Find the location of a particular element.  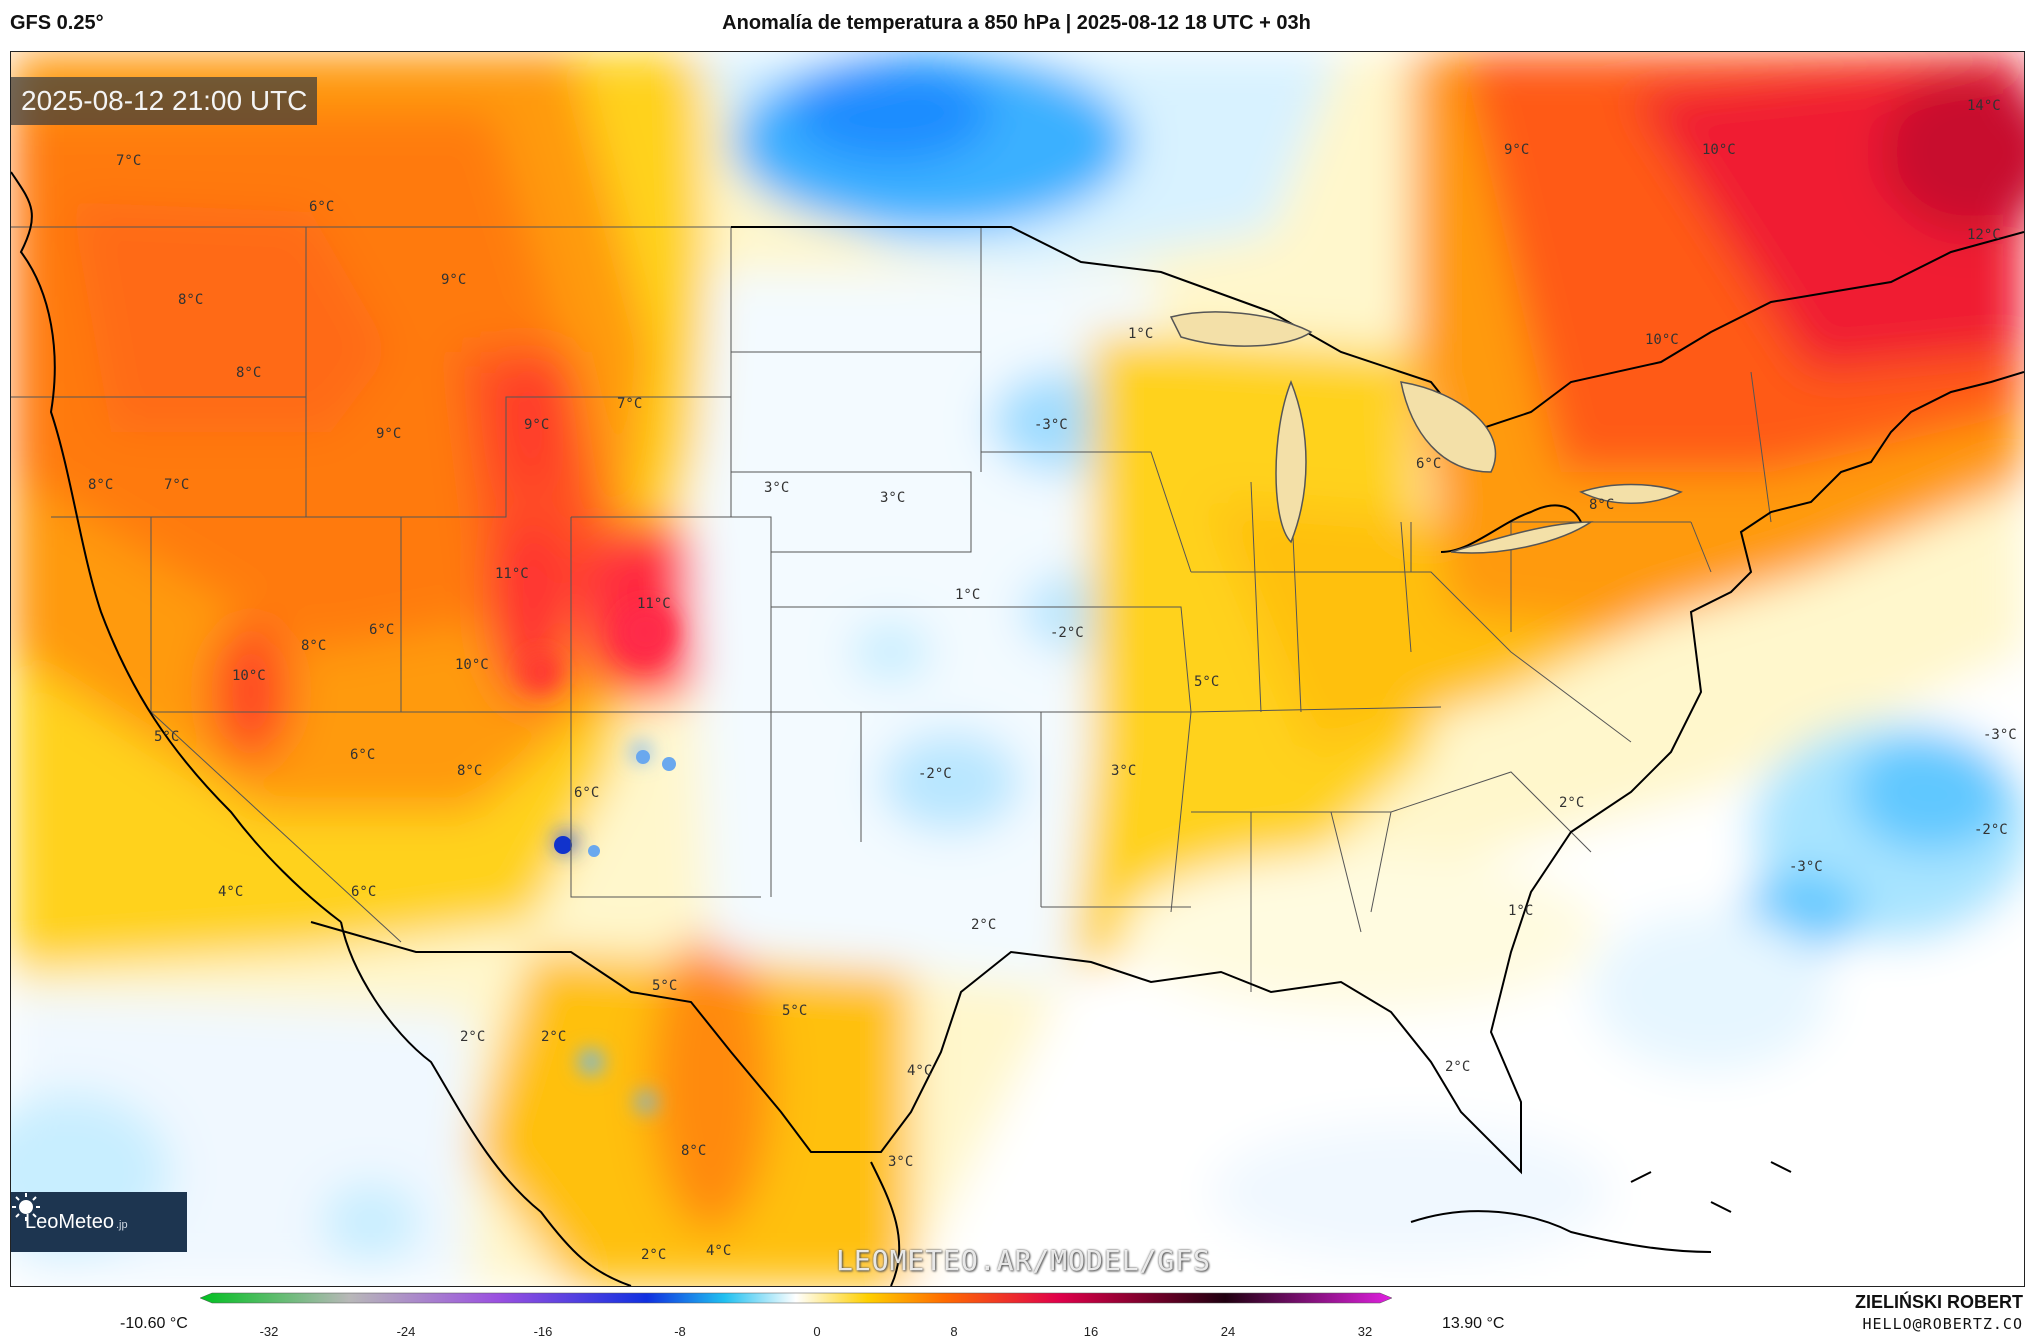

legend-bar: -32 -24 -16 -8 0 8 16 24 32 is located at coordinates (796, 1315).